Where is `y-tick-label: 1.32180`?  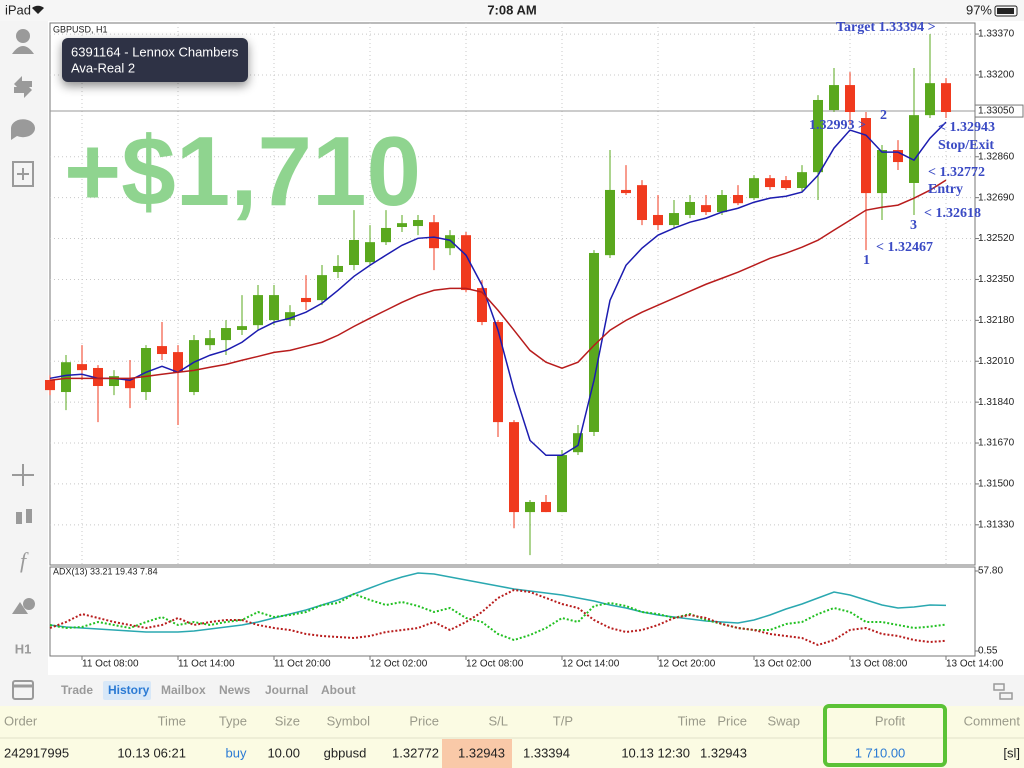
y-tick-label: 1.32180 is located at coordinates (996, 320).